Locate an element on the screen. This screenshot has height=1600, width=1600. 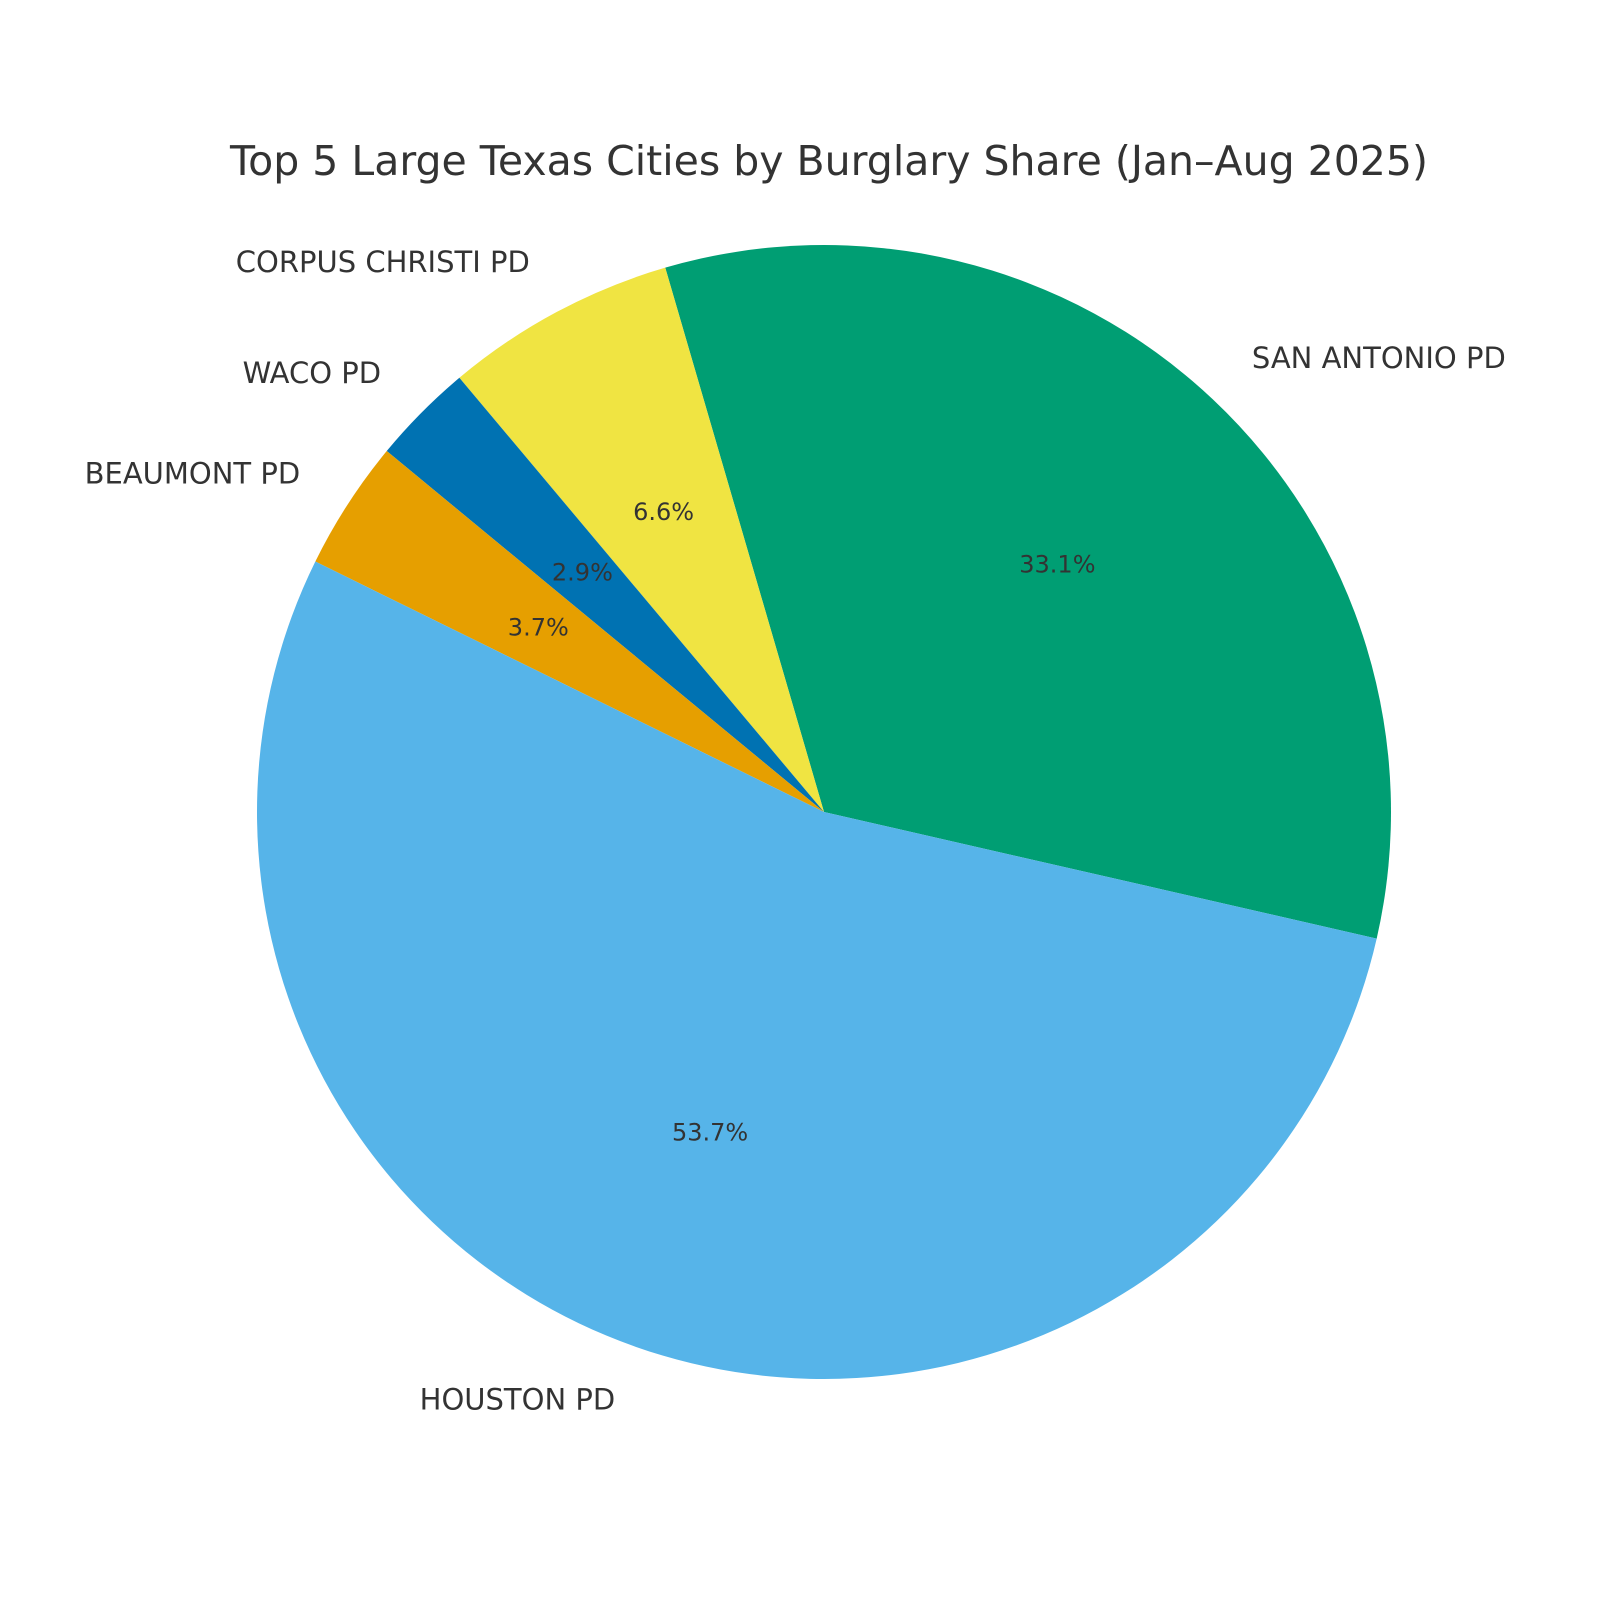
slice-label: CORPUS CHRISTI PD is located at coordinates (383, 262).